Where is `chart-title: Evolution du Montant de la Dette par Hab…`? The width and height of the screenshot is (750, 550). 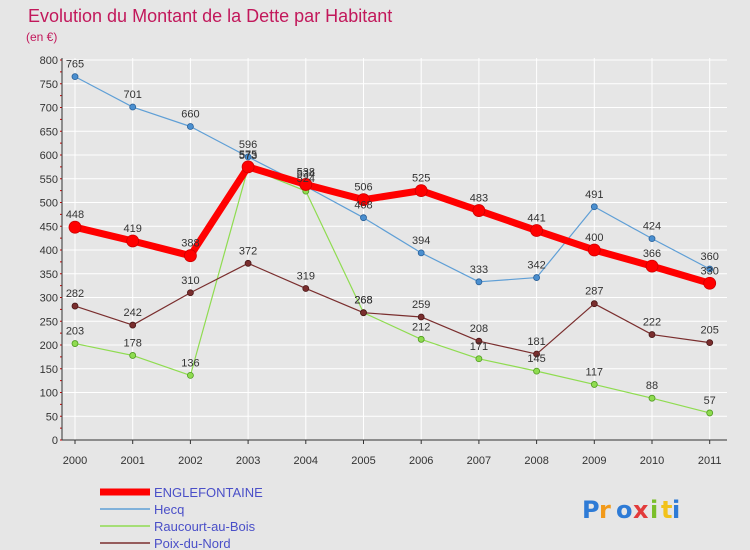
chart-title: Evolution du Montant de la Dette par Hab… is located at coordinates (210, 16).